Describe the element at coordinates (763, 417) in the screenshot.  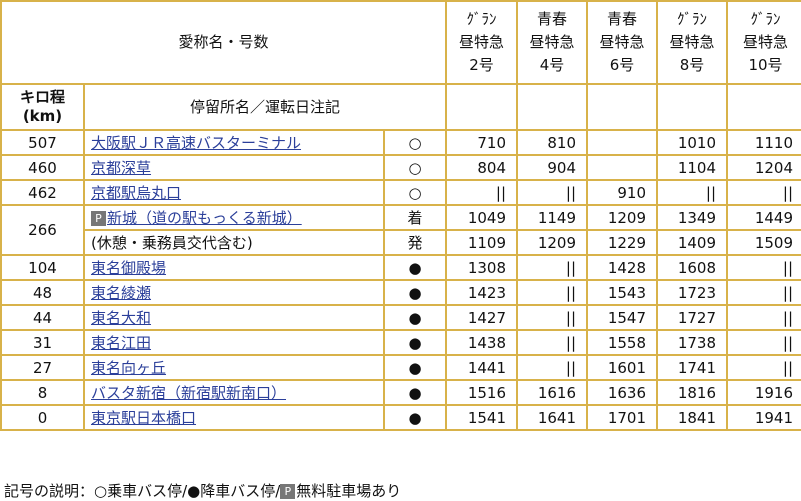
I see `time-cell: 1941` at that location.